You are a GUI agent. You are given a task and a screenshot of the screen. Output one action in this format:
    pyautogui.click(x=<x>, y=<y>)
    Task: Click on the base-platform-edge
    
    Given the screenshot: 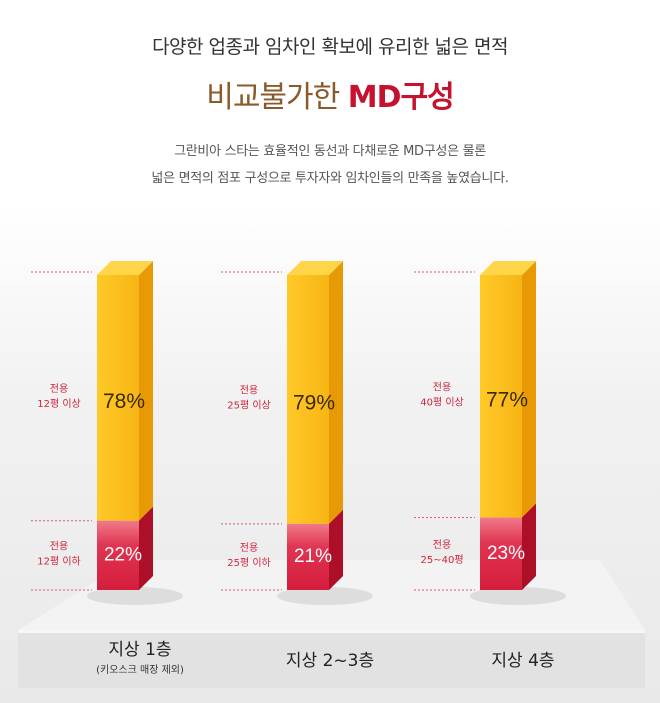 What is the action you would take?
    pyautogui.click(x=331, y=631)
    